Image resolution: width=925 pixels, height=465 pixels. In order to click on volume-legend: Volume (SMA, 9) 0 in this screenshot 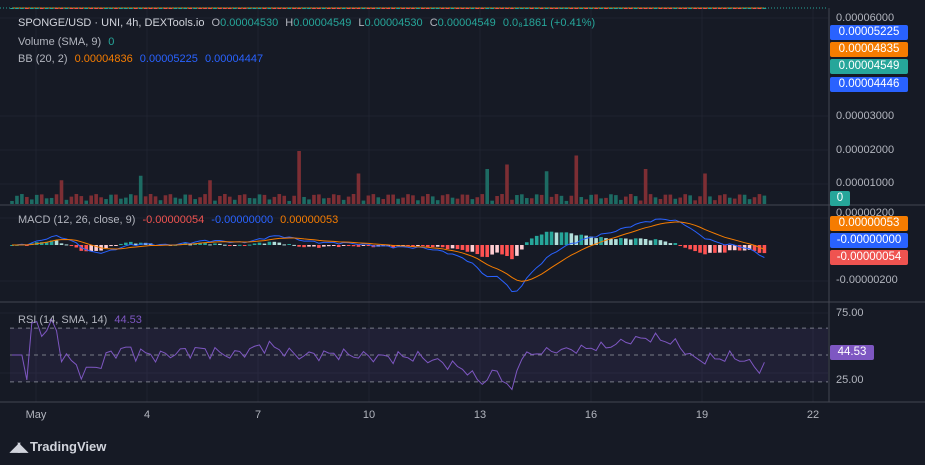, I will do `click(68, 42)`.